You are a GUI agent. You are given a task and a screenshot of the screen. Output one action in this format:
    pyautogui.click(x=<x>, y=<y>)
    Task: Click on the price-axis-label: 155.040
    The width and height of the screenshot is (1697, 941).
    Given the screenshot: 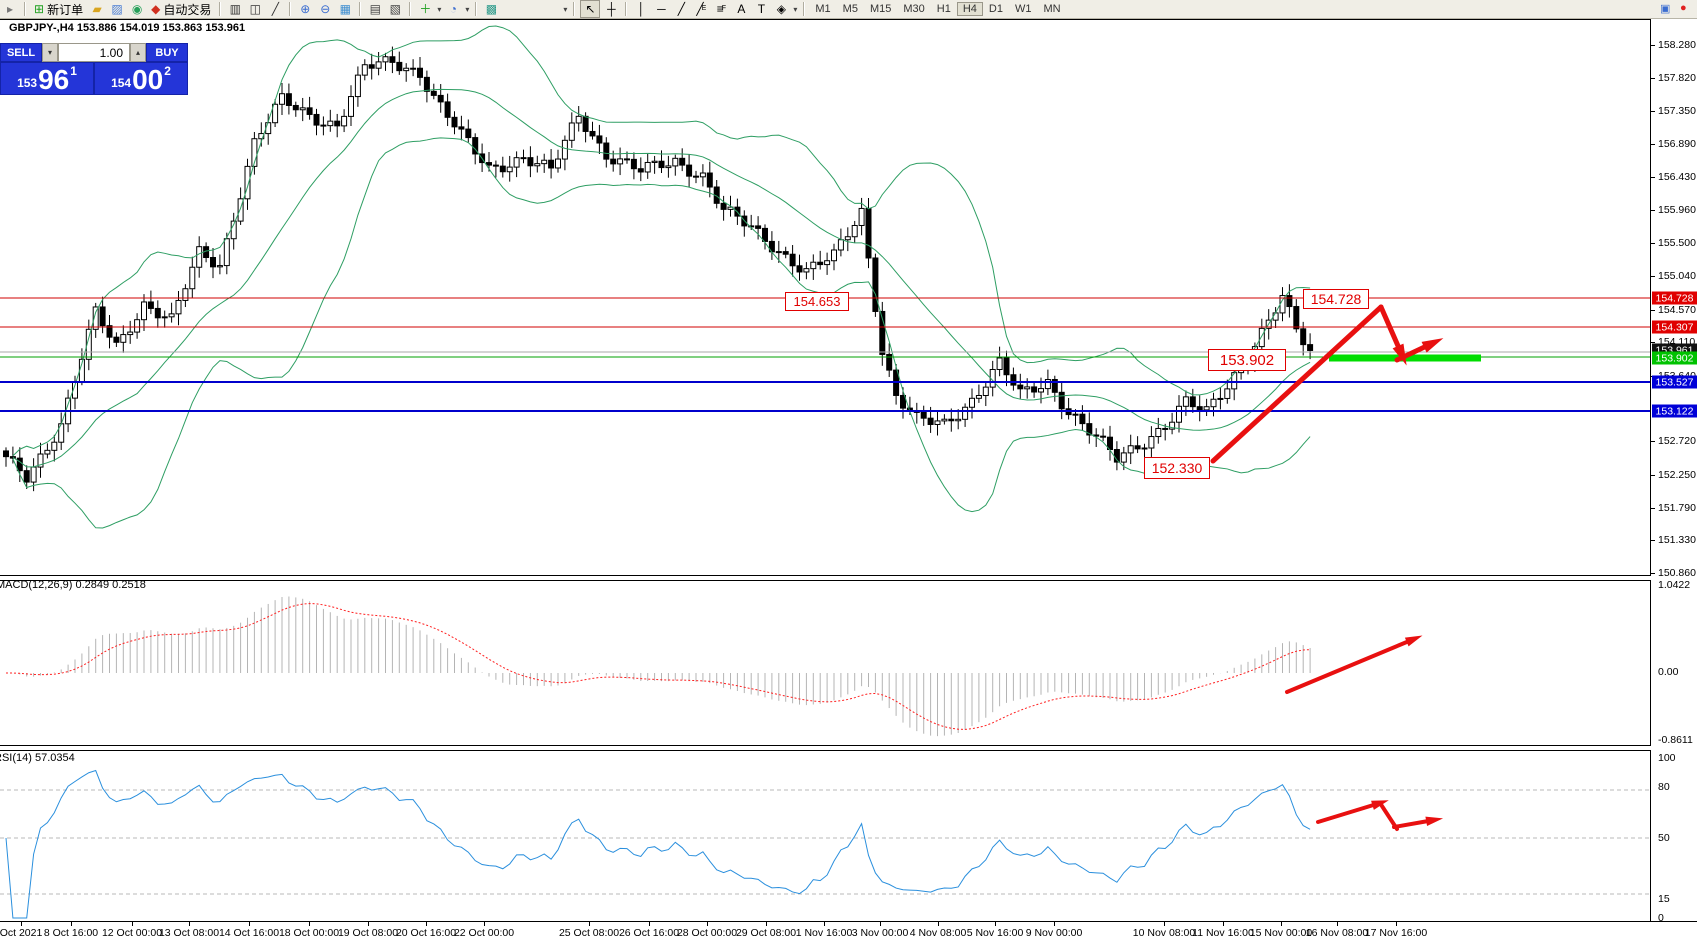 What is the action you would take?
    pyautogui.click(x=1677, y=276)
    